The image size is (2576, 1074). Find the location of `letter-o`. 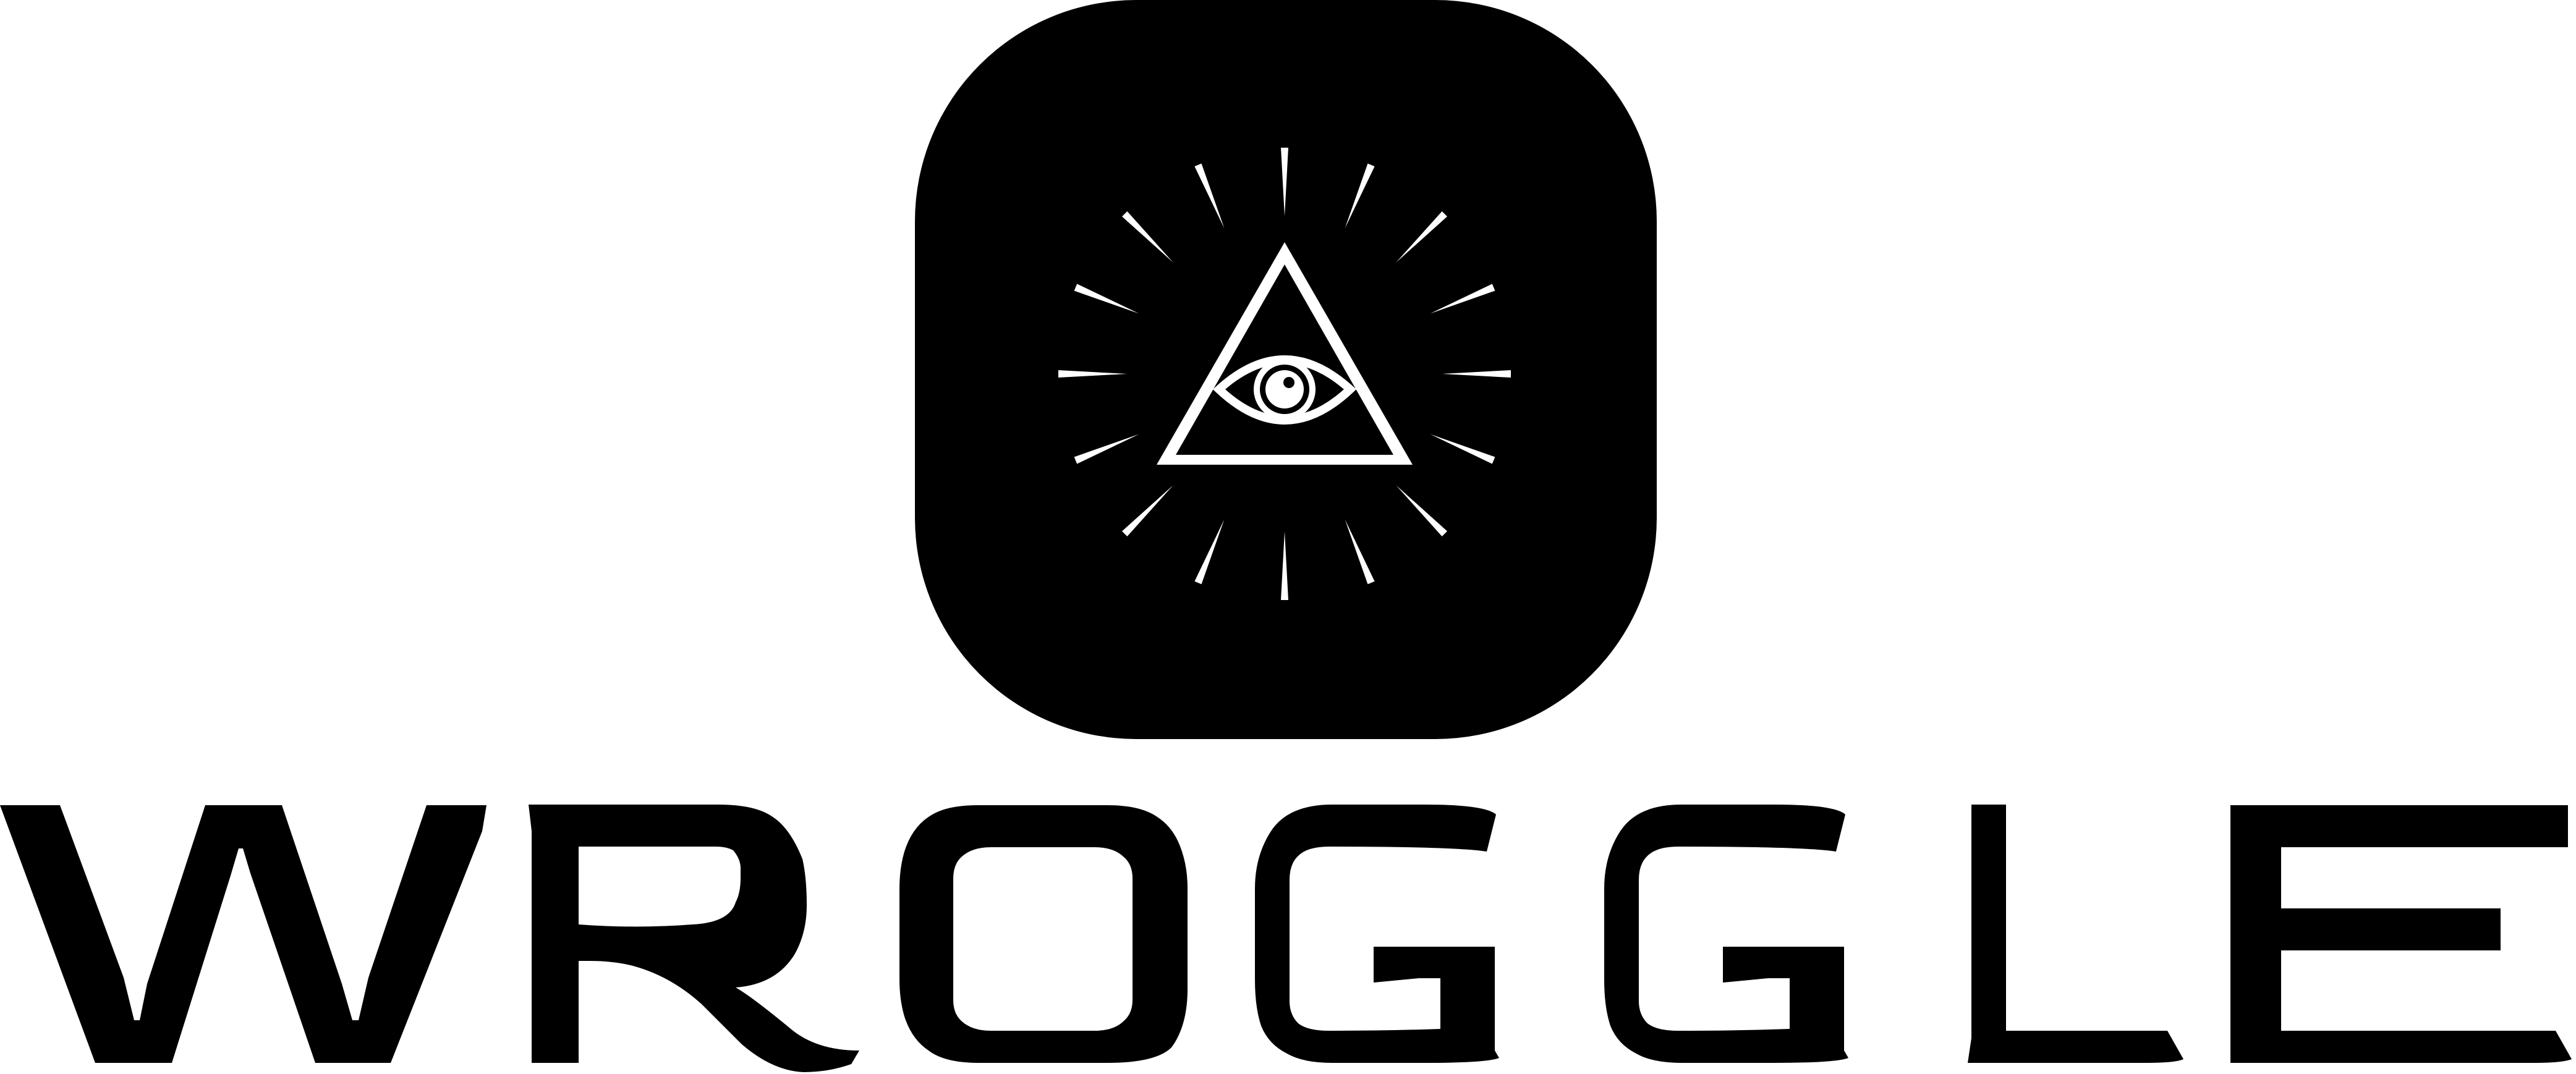

letter-o is located at coordinates (1043, 934).